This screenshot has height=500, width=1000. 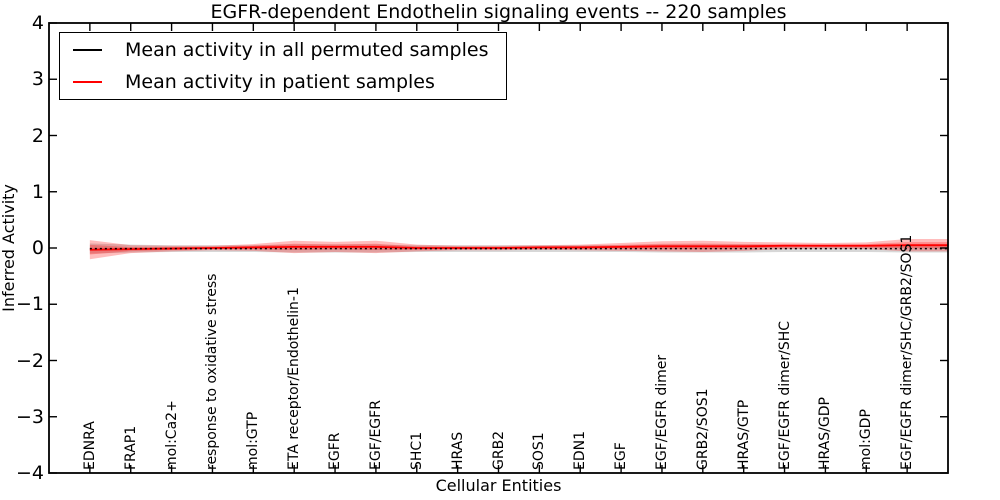 What do you see at coordinates (87, 50) in the screenshot?
I see `permuted-line-swatch` at bounding box center [87, 50].